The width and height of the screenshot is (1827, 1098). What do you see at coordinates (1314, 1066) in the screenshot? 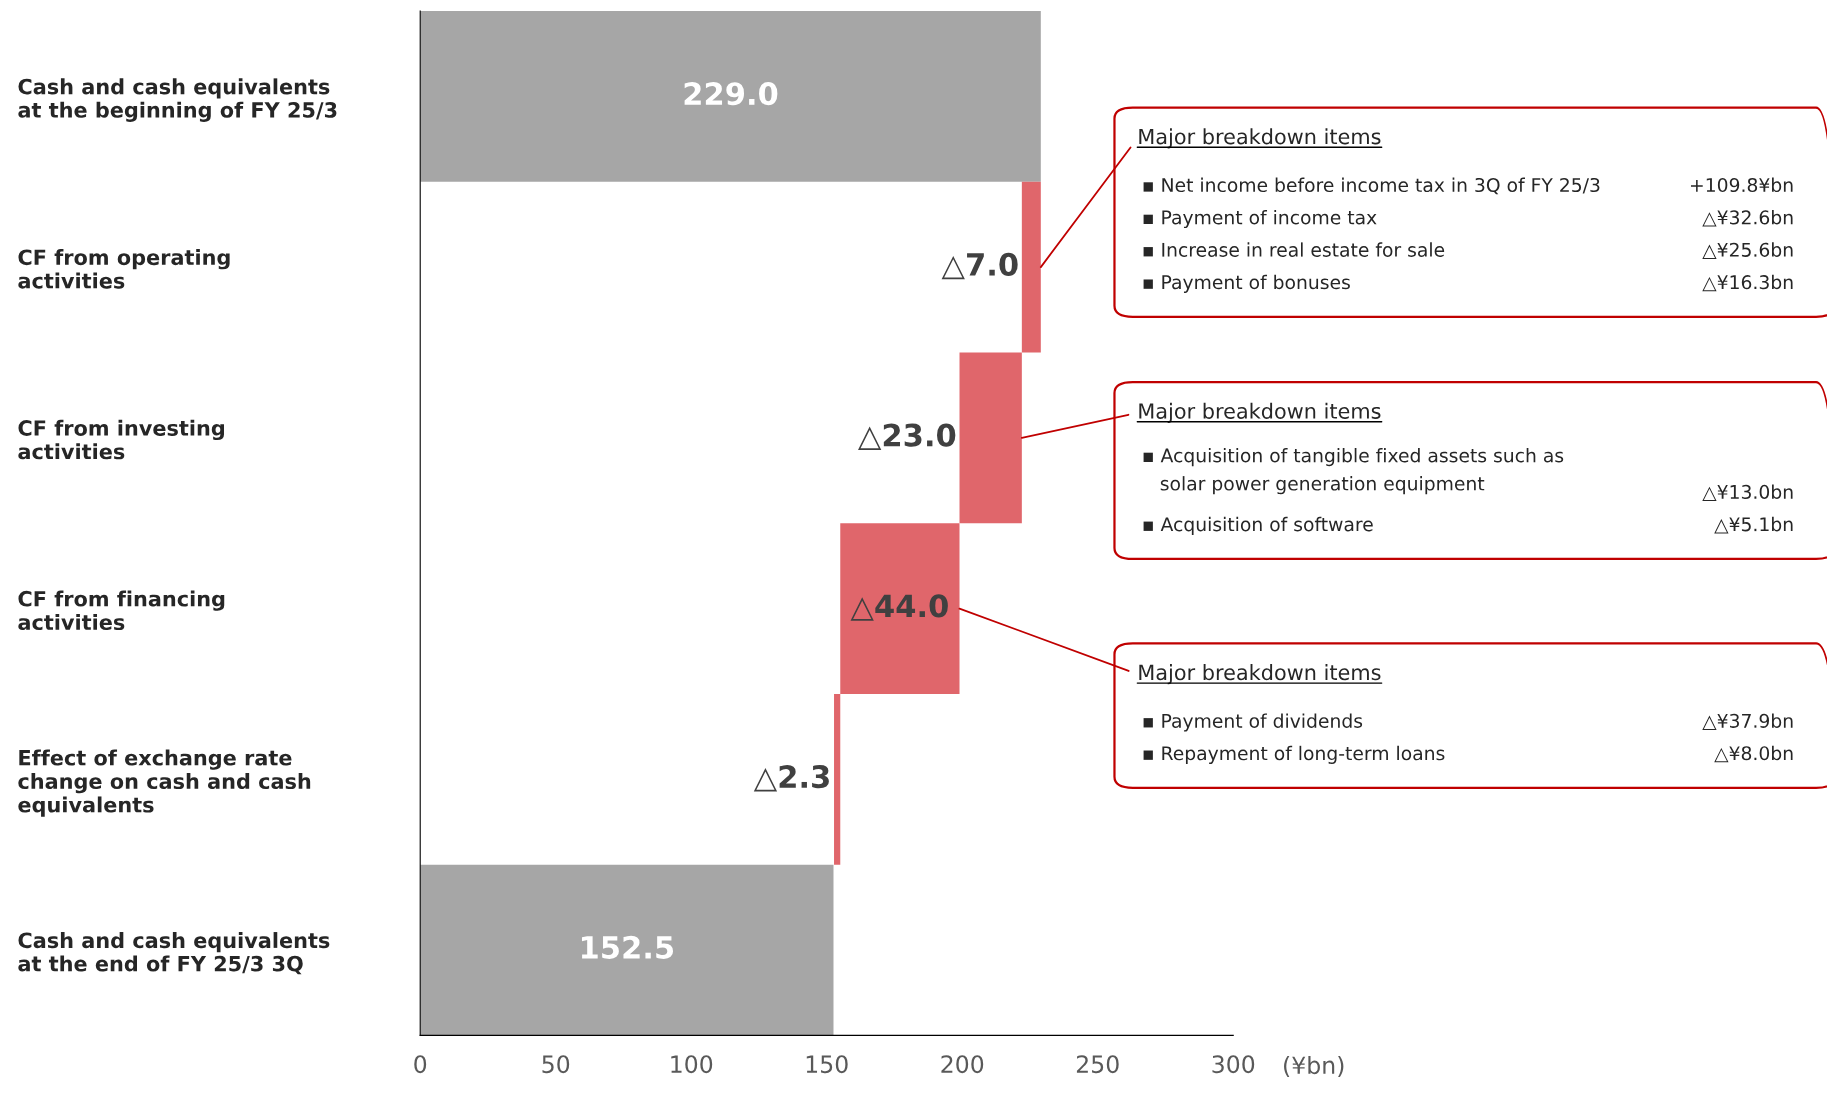
I see `x-axis-title: (¥bn)` at bounding box center [1314, 1066].